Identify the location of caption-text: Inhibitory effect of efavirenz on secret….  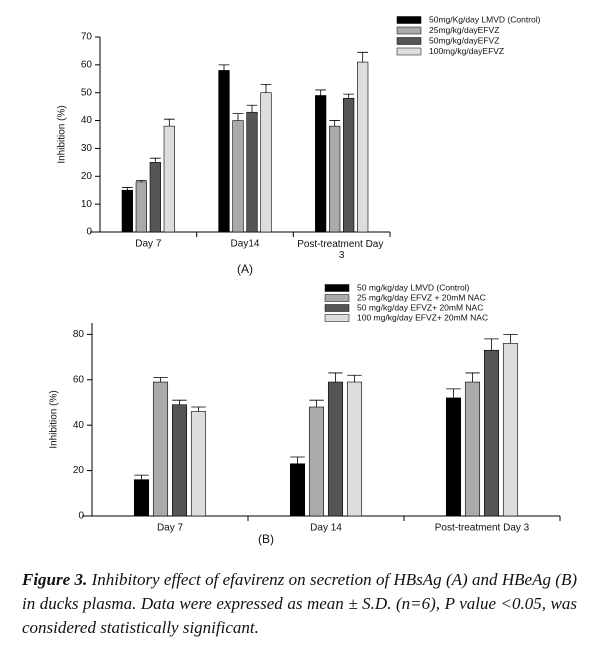
(300, 603).